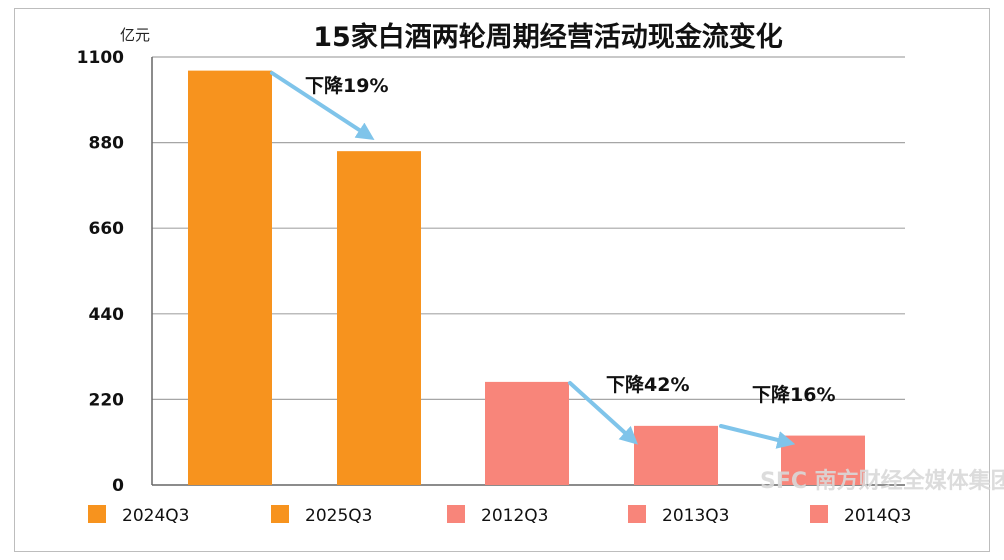  I want to click on y-tick-1100: 1100, so click(100, 58).